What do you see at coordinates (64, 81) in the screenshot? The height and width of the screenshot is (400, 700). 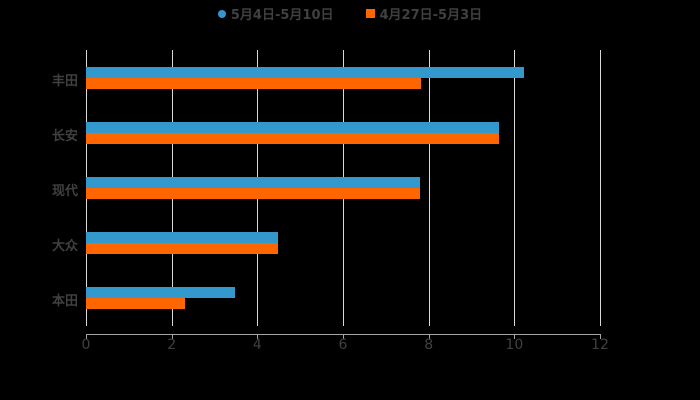 I see `category-label: 丰田` at bounding box center [64, 81].